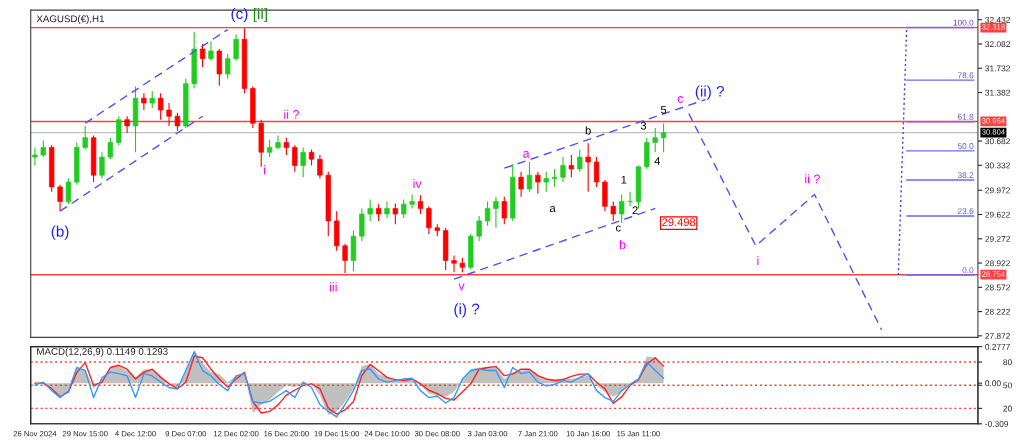  I want to click on y2-tick-label: 50, so click(1007, 385).